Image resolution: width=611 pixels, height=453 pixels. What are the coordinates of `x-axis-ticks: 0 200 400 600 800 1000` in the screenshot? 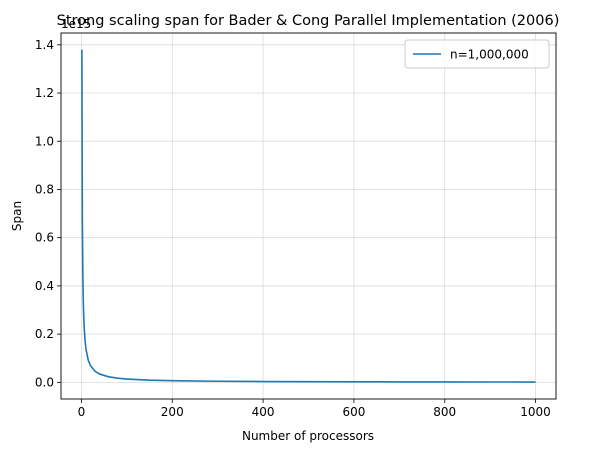 It's located at (314, 409).